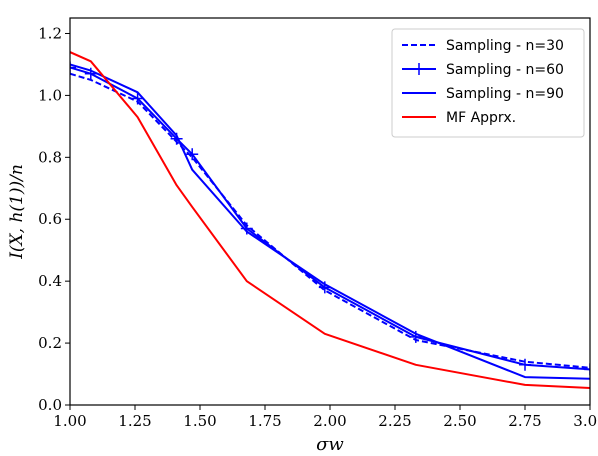  What do you see at coordinates (330, 444) in the screenshot?
I see `x-axis-label: σw` at bounding box center [330, 444].